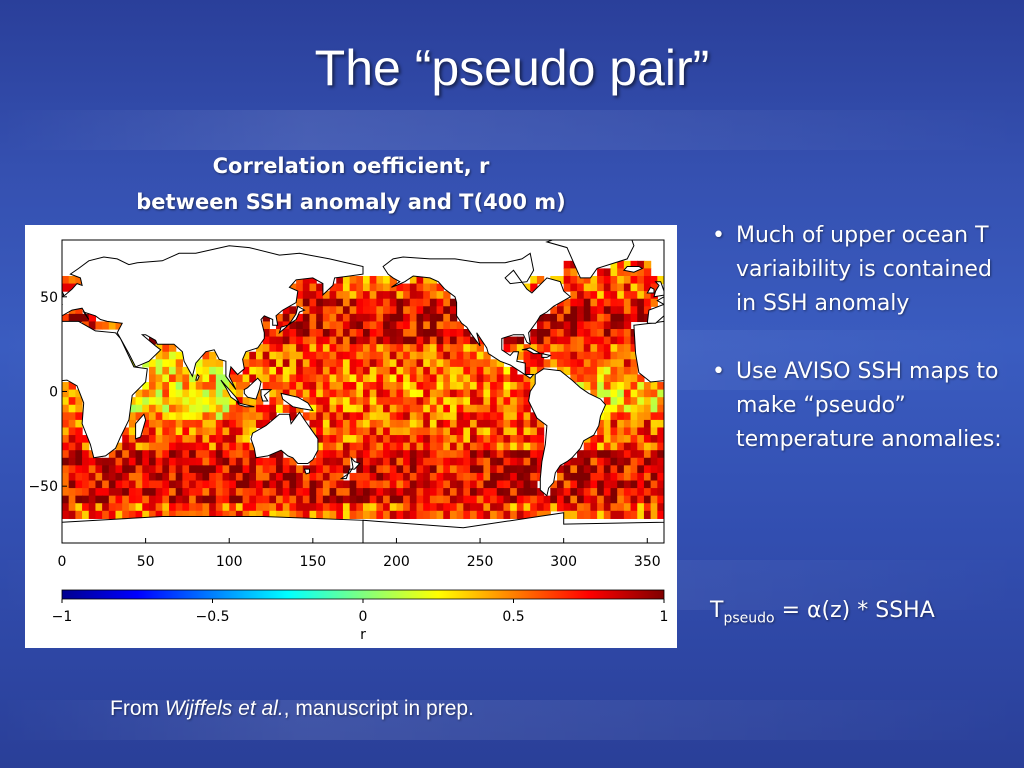 Image resolution: width=1024 pixels, height=768 pixels. What do you see at coordinates (359, 554) in the screenshot?
I see `x-axis: 0 50 100 150 200 250 300 350` at bounding box center [359, 554].